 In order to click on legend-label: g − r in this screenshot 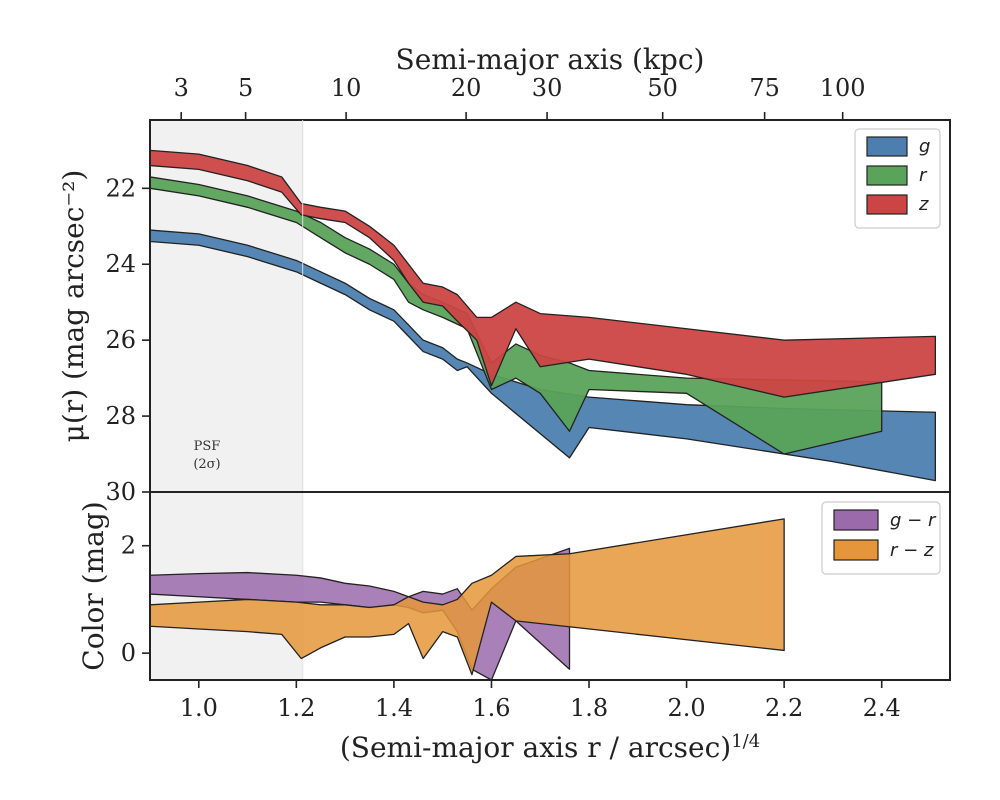, I will do `click(913, 520)`.